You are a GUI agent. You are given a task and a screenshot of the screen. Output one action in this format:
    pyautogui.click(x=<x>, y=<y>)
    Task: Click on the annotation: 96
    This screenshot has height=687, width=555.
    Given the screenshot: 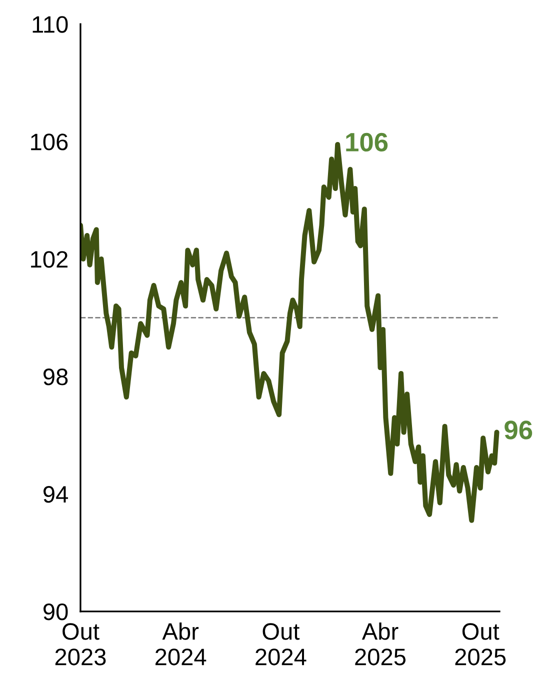 What is the action you would take?
    pyautogui.click(x=518, y=430)
    